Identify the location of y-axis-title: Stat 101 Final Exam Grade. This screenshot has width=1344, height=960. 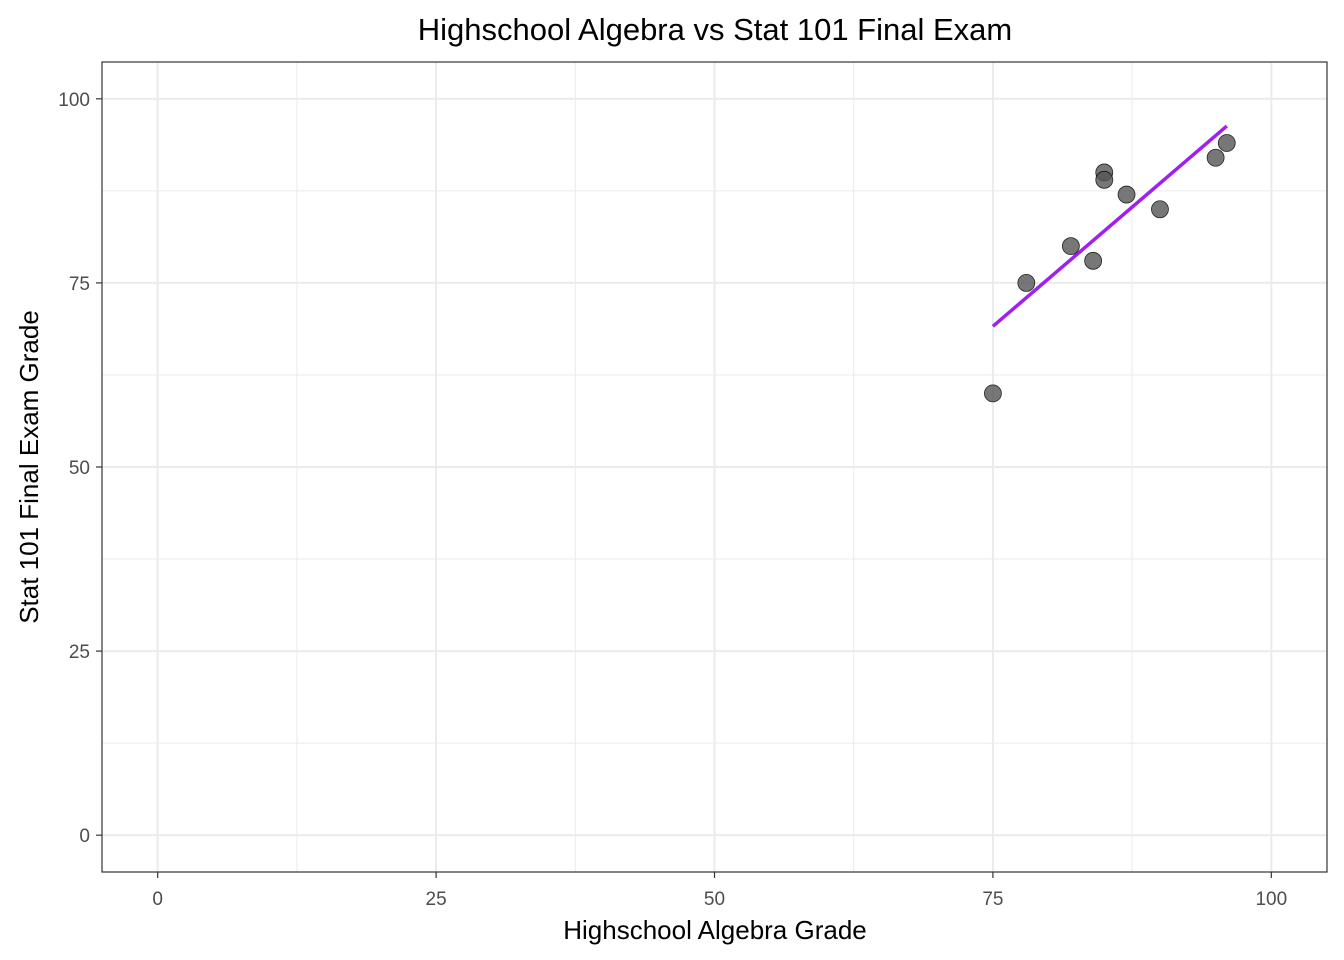
(29, 467).